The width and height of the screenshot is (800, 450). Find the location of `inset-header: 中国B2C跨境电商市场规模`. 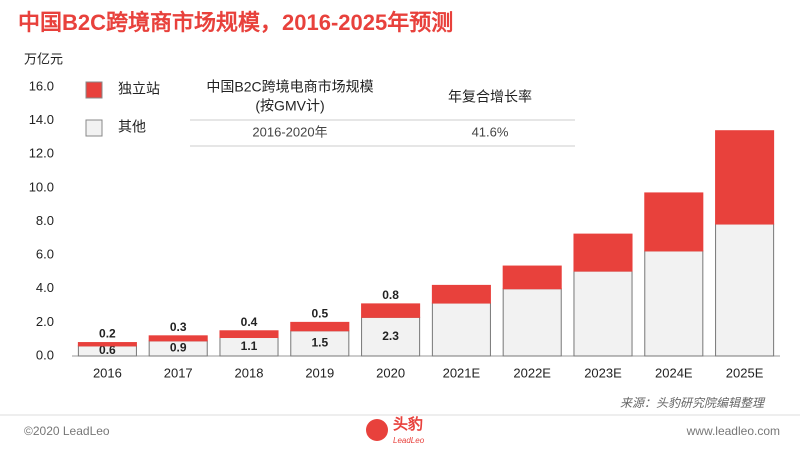

inset-header: 中国B2C跨境电商市场规模 is located at coordinates (289, 87).